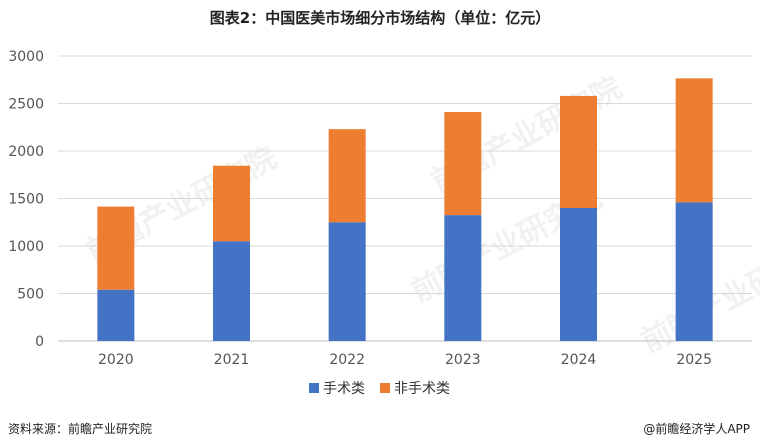 The image size is (760, 447). Describe the element at coordinates (578, 151) in the screenshot. I see `bar-non-surgical-2024` at that location.